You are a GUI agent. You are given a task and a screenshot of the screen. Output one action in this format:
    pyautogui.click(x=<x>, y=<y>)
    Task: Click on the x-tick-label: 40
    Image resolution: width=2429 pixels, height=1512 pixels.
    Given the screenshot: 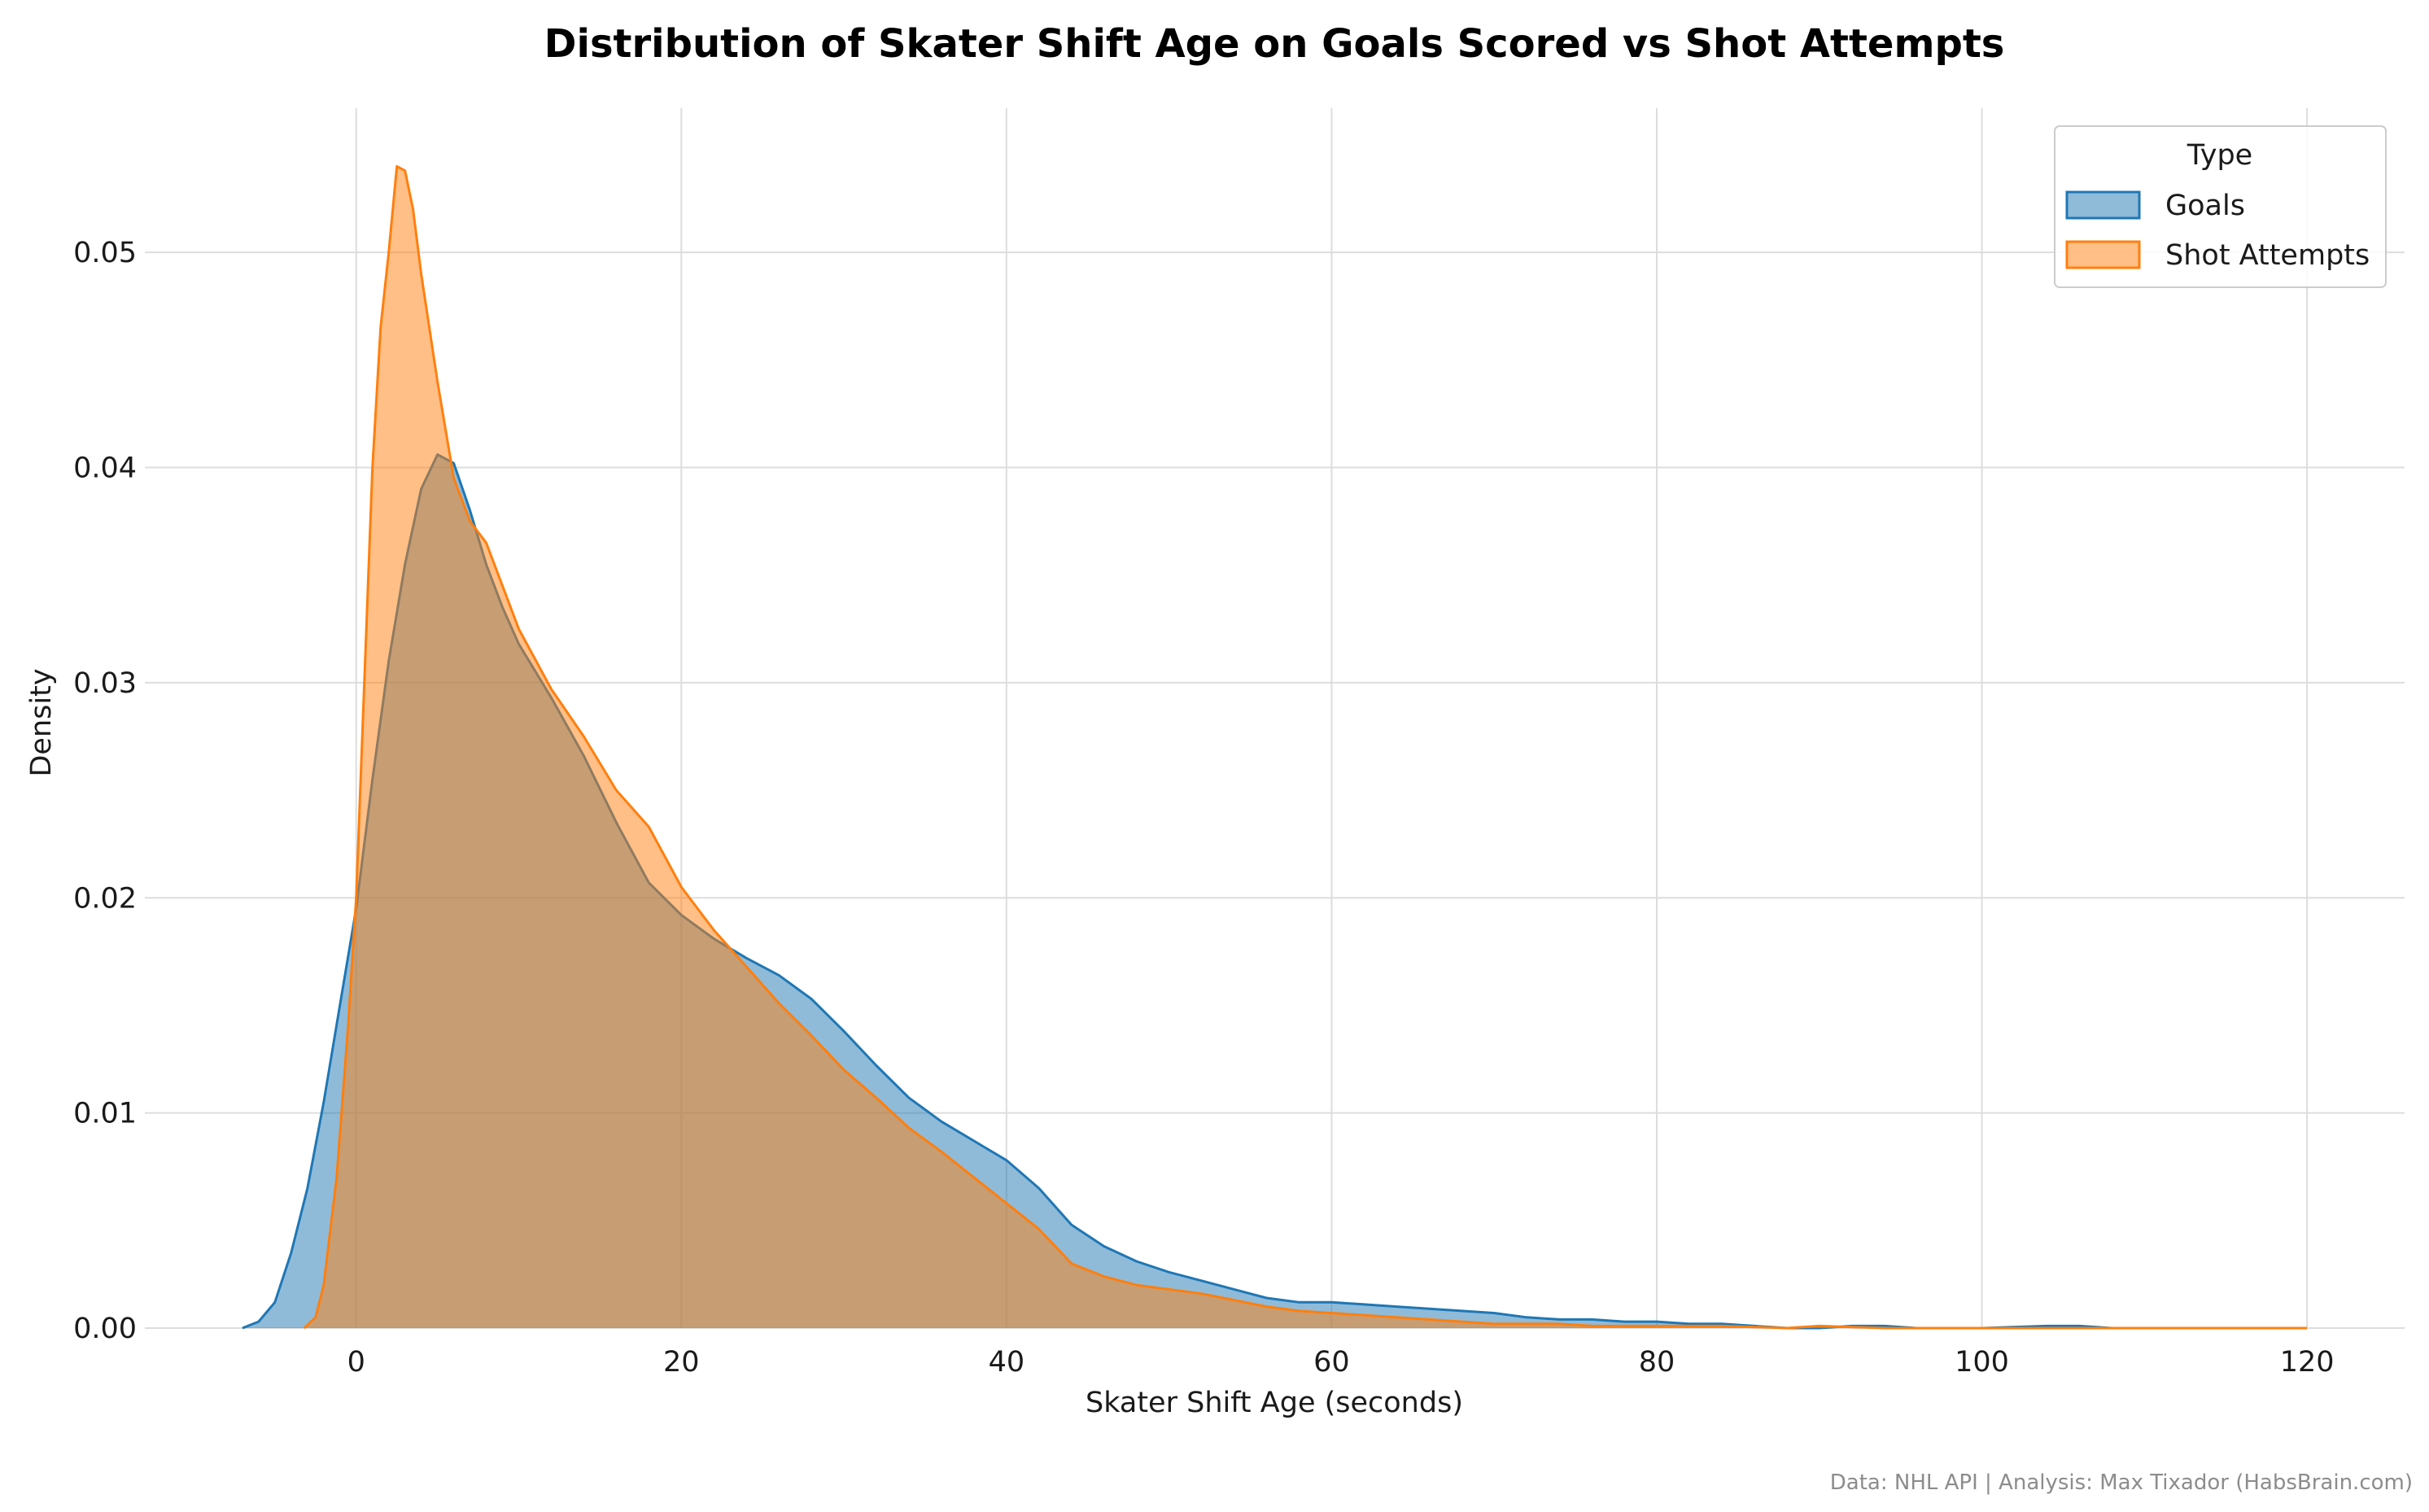 What is the action you would take?
    pyautogui.click(x=1007, y=1362)
    